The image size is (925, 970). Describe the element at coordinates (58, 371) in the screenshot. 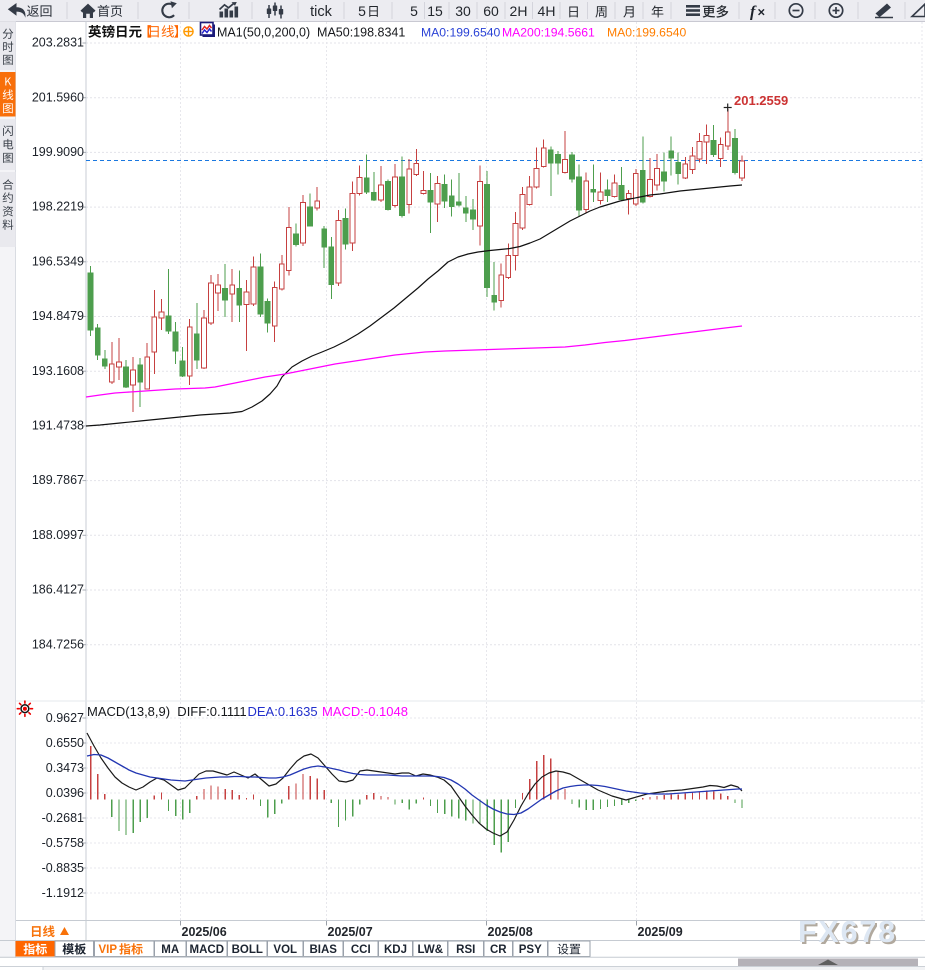

I see `svg-text: 193.1608` at that location.